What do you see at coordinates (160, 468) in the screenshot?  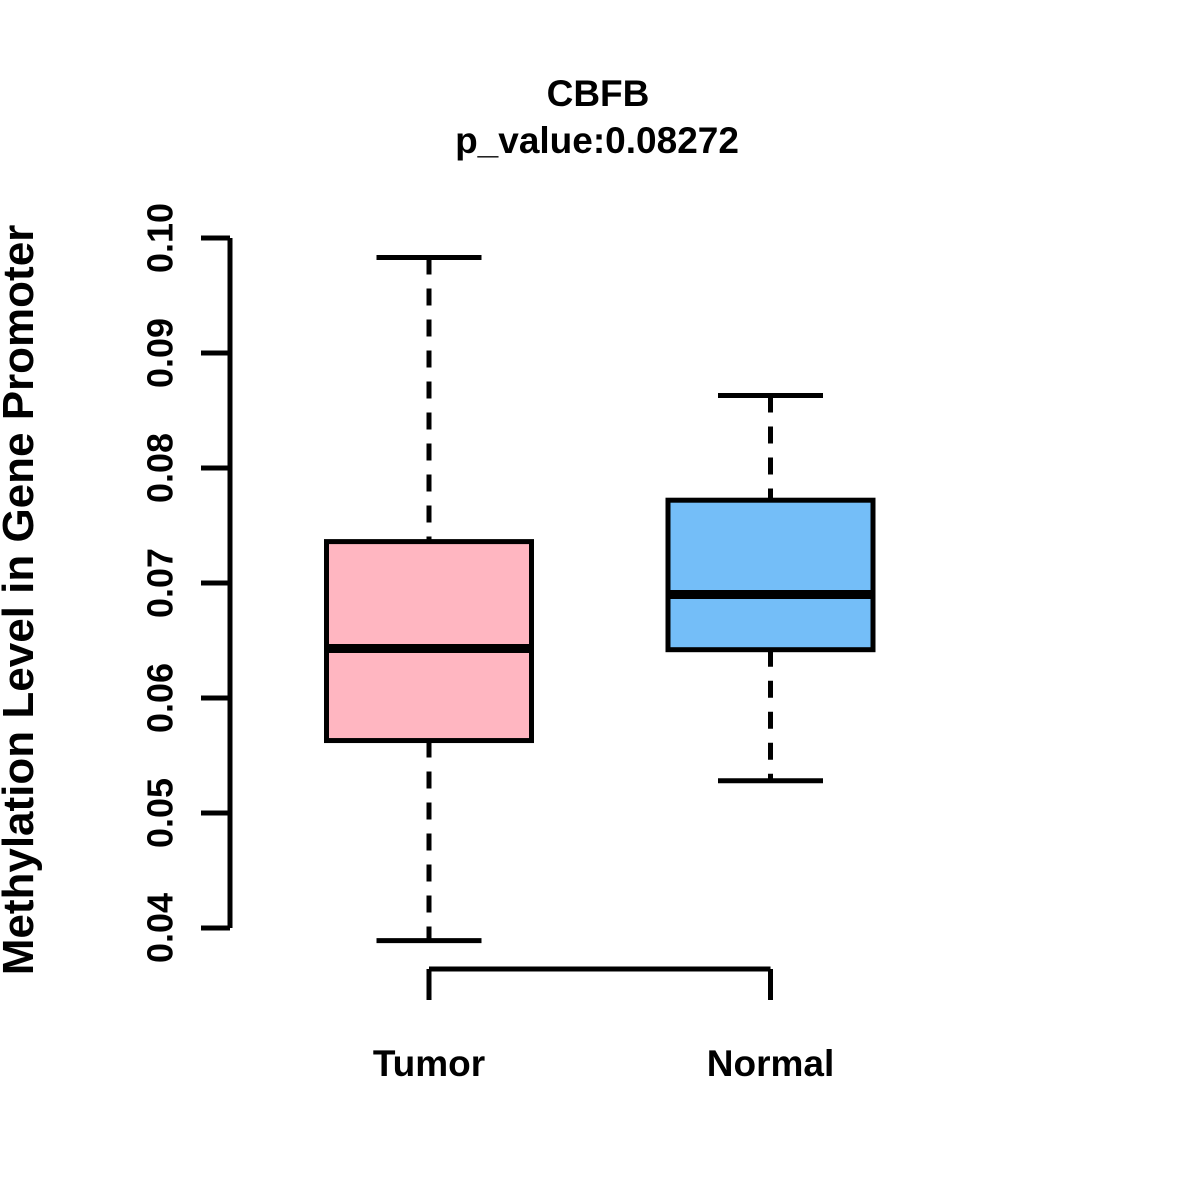 I see `y-tick-label: 0.08` at bounding box center [160, 468].